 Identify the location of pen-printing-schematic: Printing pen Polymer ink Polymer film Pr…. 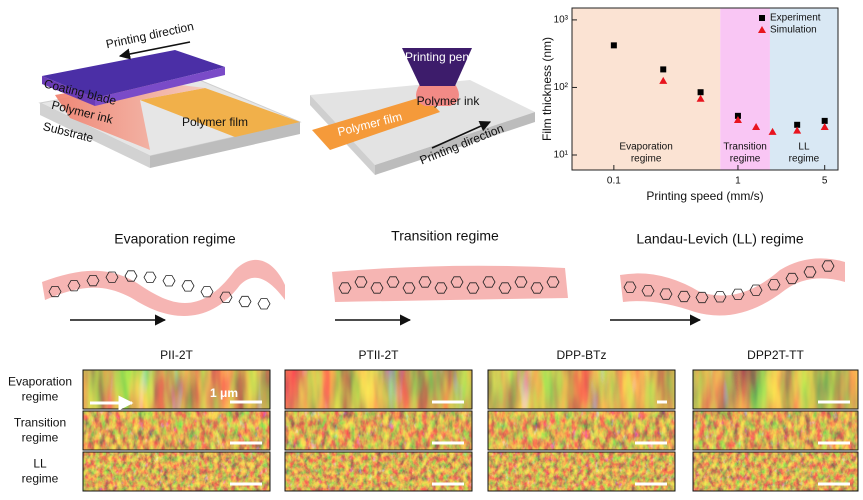
(422, 111).